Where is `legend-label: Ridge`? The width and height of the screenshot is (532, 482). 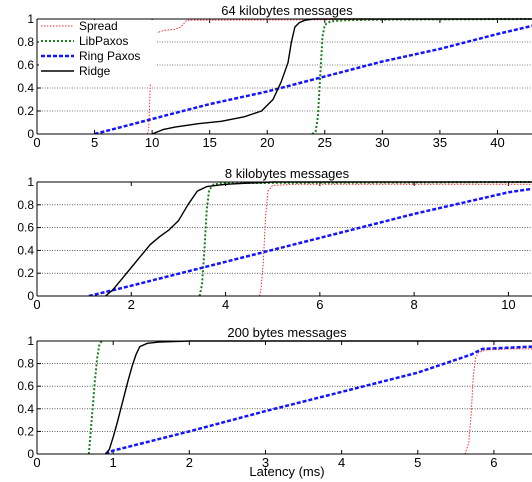
legend-label: Ridge is located at coordinates (95, 71).